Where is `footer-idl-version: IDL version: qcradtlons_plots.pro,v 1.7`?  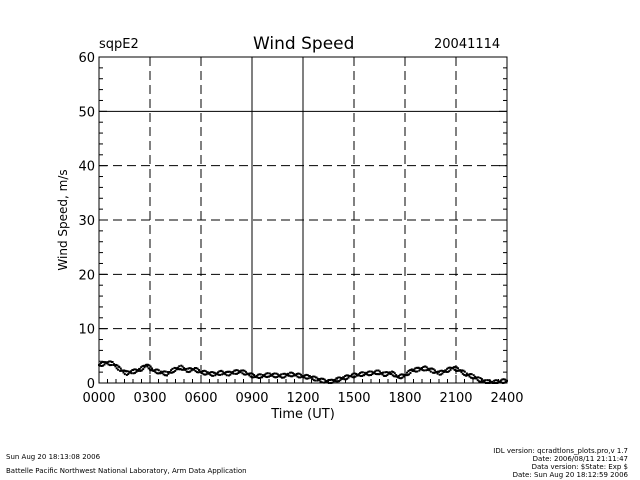 footer-idl-version: IDL version: qcradtlons_plots.pro,v 1.7 is located at coordinates (560, 451).